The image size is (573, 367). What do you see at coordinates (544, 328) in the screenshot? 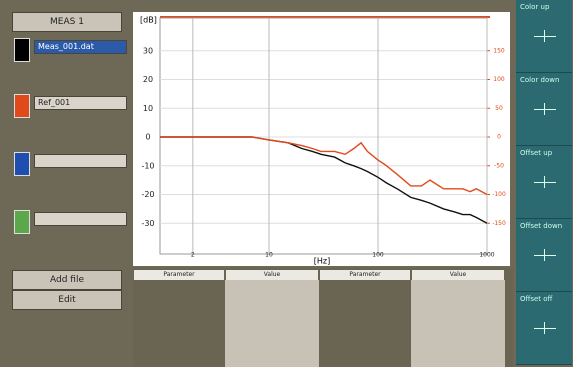
I see `side-button: Offset off` at bounding box center [544, 328].